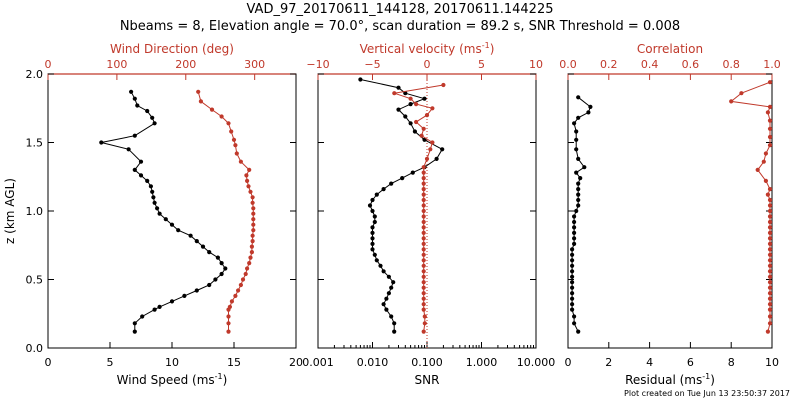 This screenshot has width=800, height=400. What do you see at coordinates (670, 379) in the screenshot?
I see `panel-3-bottom-axis-label: Residual (ms-1)` at bounding box center [670, 379].